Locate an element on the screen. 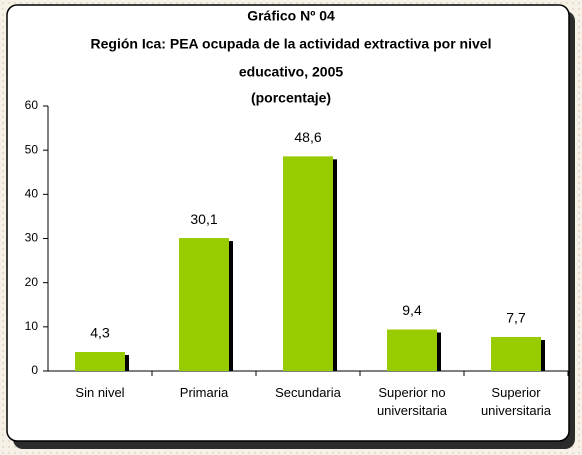 This screenshot has height=455, width=582. chart-title: Gráfico Nº 04 is located at coordinates (291, 16).